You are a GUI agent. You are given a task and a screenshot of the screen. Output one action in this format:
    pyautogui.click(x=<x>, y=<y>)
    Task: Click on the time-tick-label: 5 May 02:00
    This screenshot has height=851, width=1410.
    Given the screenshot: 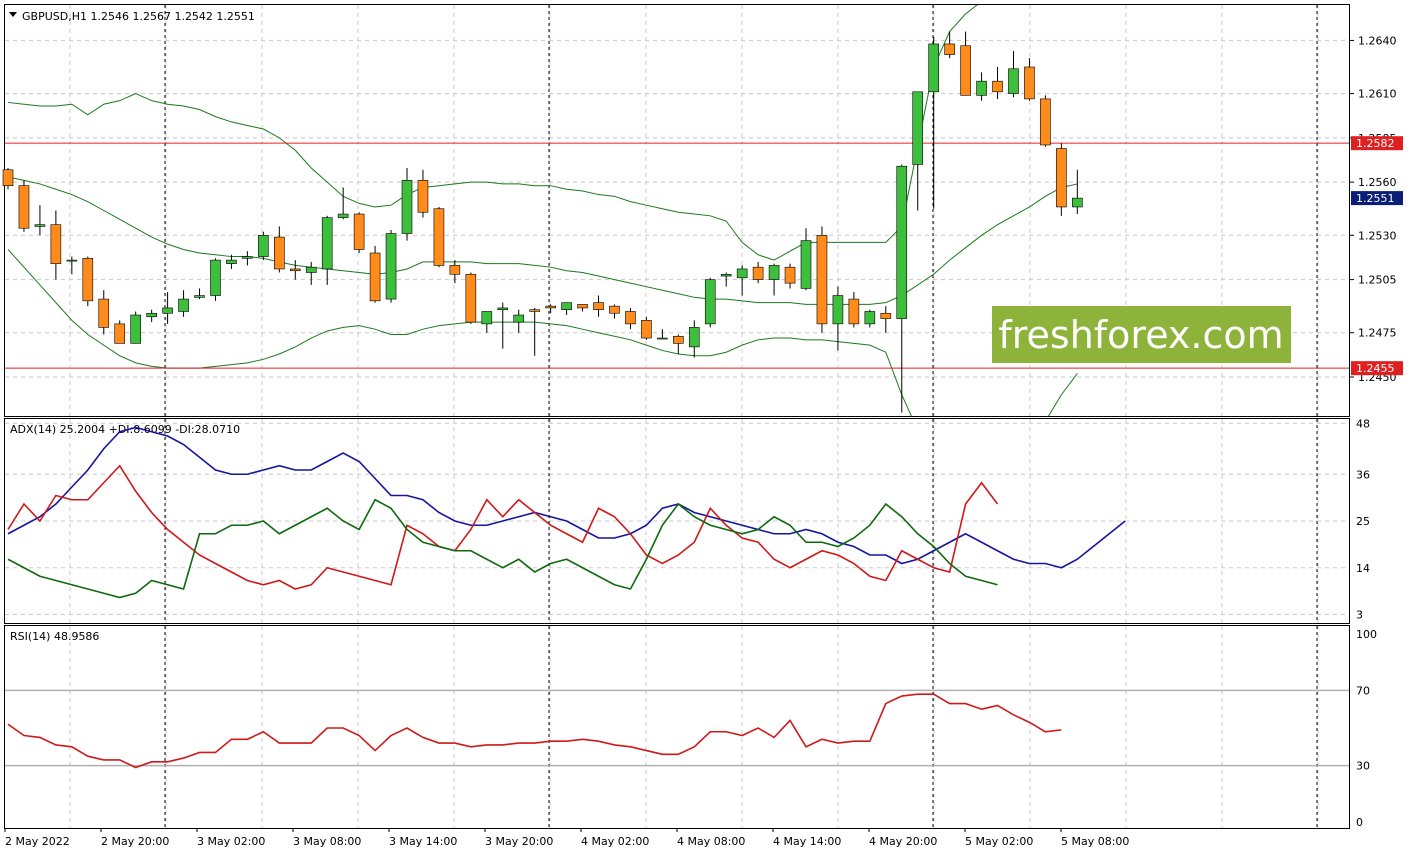 What is the action you would take?
    pyautogui.click(x=999, y=841)
    